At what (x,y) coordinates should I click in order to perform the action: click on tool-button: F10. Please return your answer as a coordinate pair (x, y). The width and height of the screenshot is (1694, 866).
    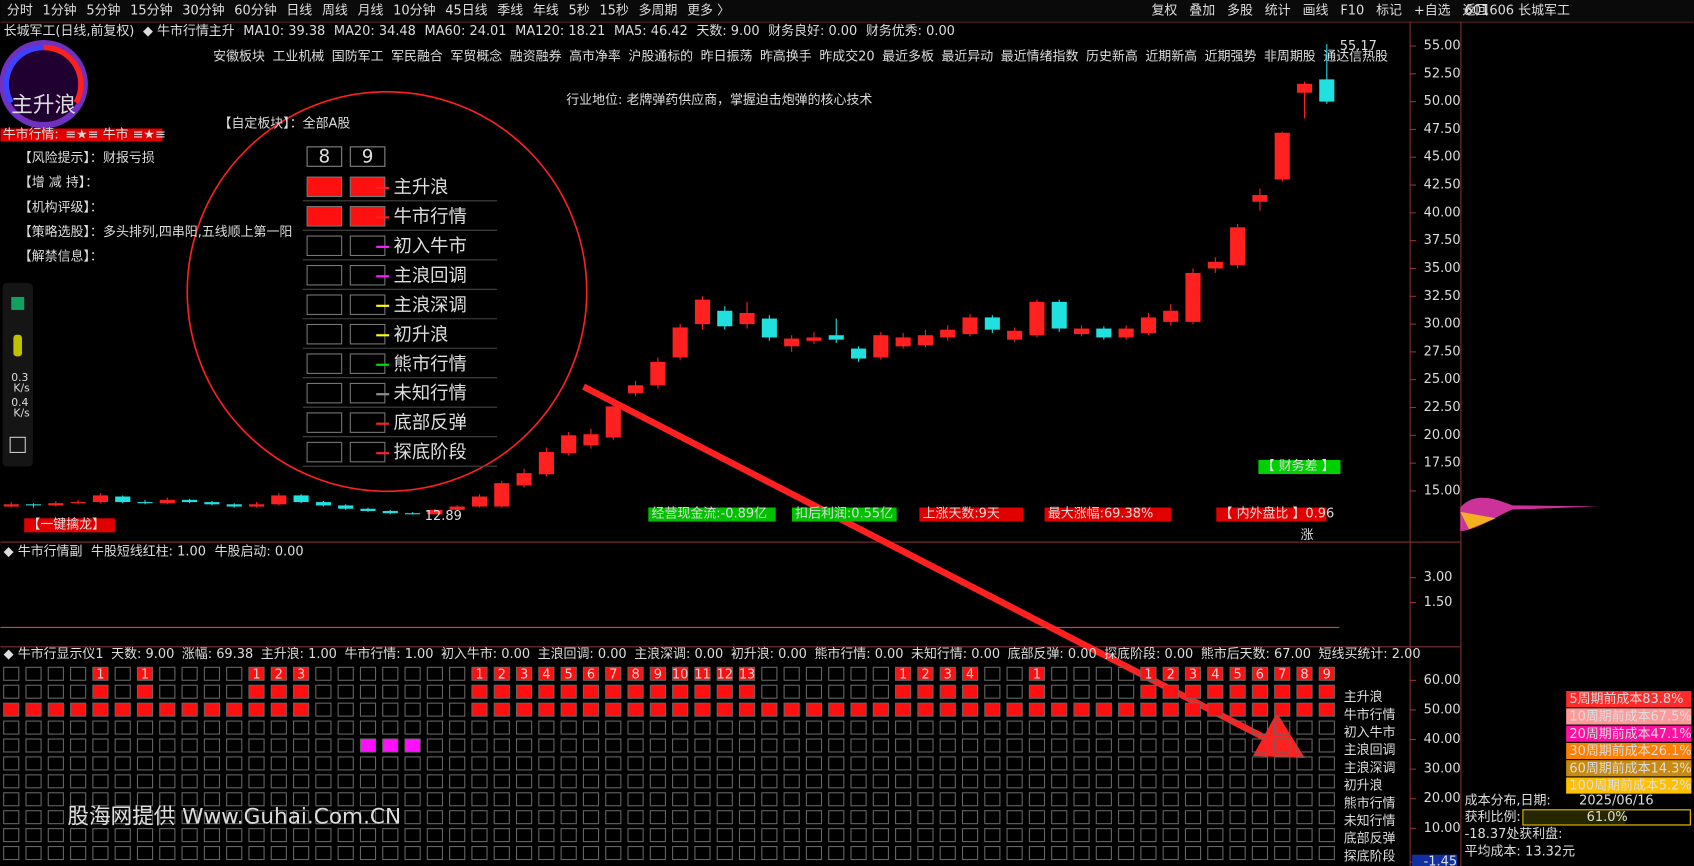
    Looking at the image, I should click on (1352, 10).